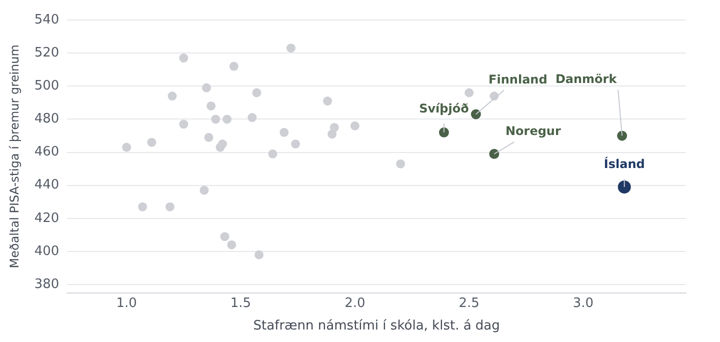 The height and width of the screenshot is (342, 720). What do you see at coordinates (47, 152) in the screenshot?
I see `y-tick-label: 460` at bounding box center [47, 152].